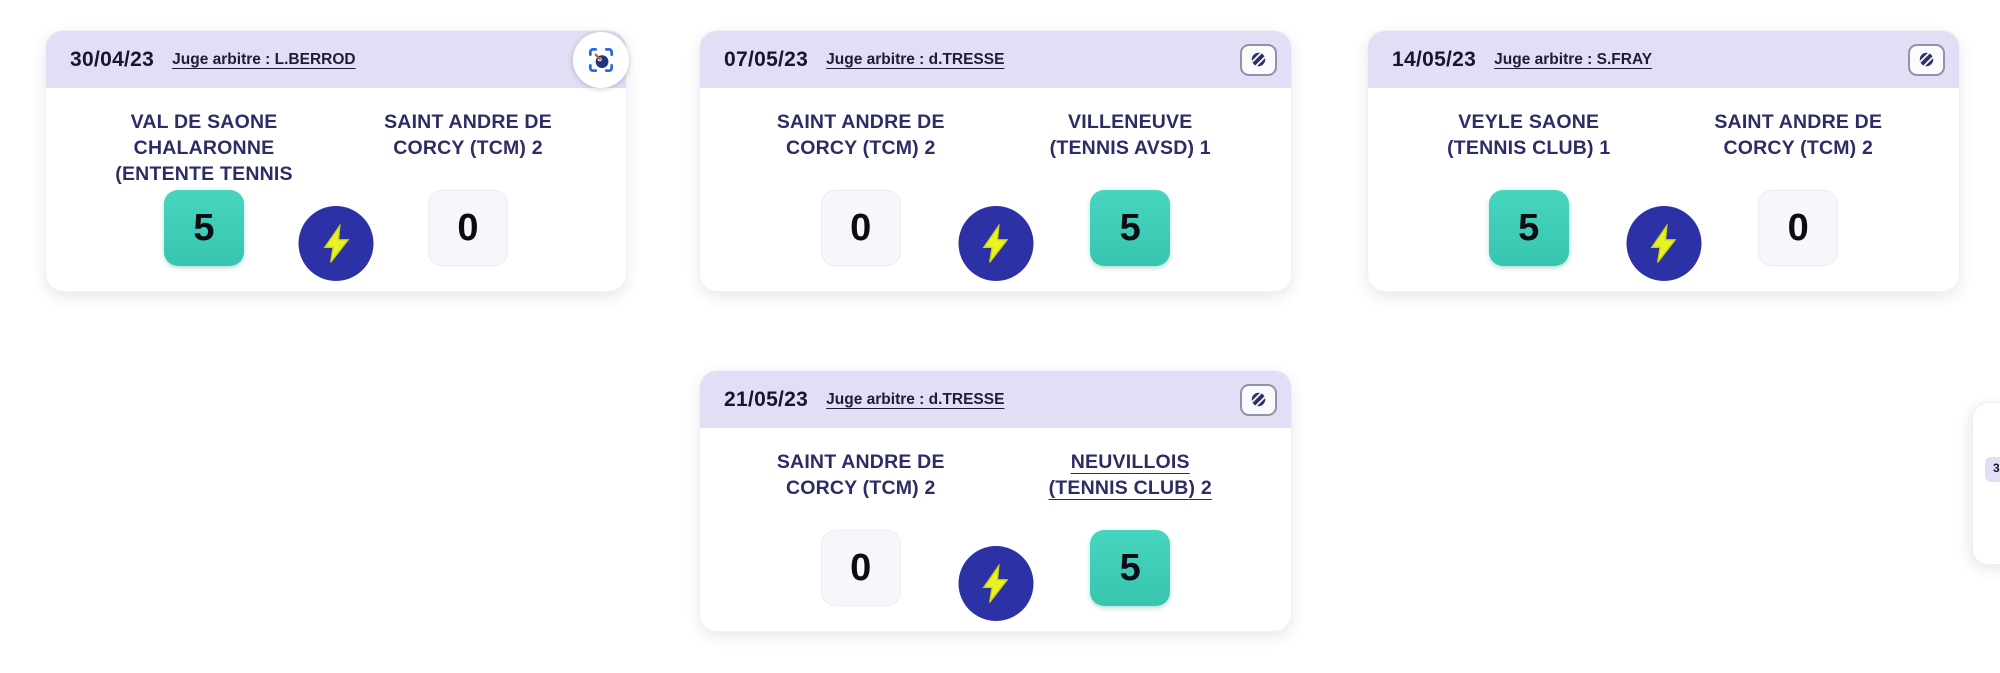  What do you see at coordinates (204, 148) in the screenshot?
I see `team-name: VAL DE SAONE CHALARONNE (ENTENTE TENNIS` at bounding box center [204, 148].